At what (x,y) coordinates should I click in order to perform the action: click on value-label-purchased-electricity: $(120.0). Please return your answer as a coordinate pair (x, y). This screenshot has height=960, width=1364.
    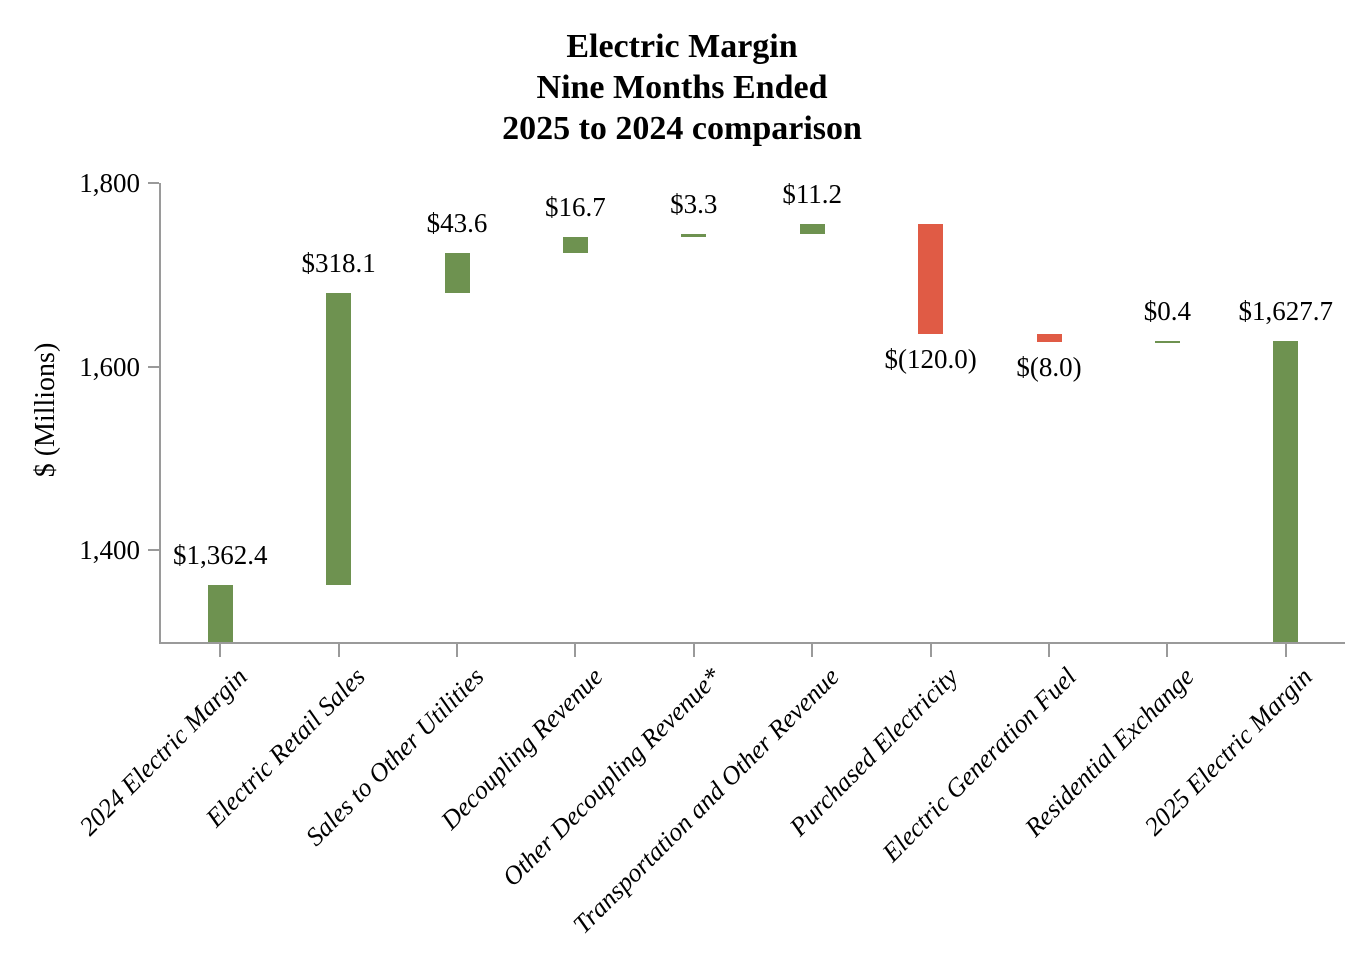
    Looking at the image, I should click on (930, 359).